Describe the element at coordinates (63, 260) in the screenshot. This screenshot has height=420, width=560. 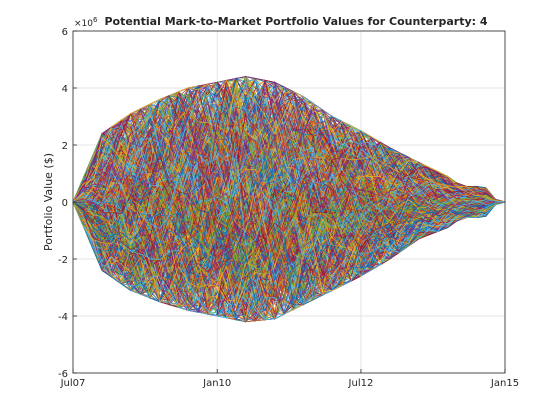
I see `y-tick-label: -2` at that location.